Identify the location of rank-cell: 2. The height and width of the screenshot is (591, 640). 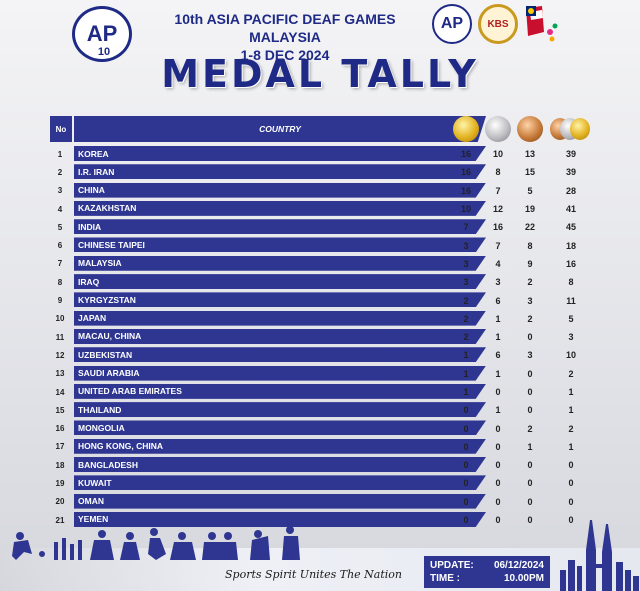
(60, 172).